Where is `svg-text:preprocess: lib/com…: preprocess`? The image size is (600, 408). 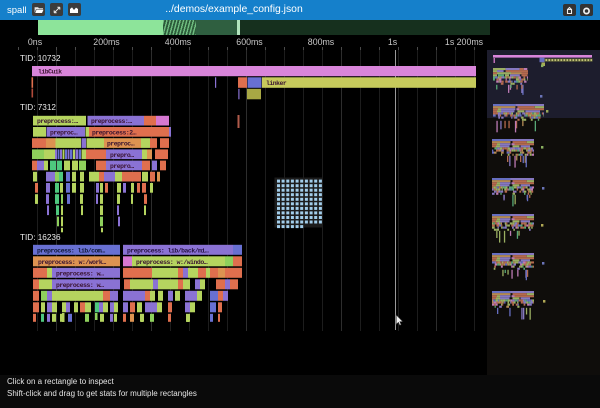 svg-text:preprocess: lib/com…: preprocess is located at coordinates (71, 250).